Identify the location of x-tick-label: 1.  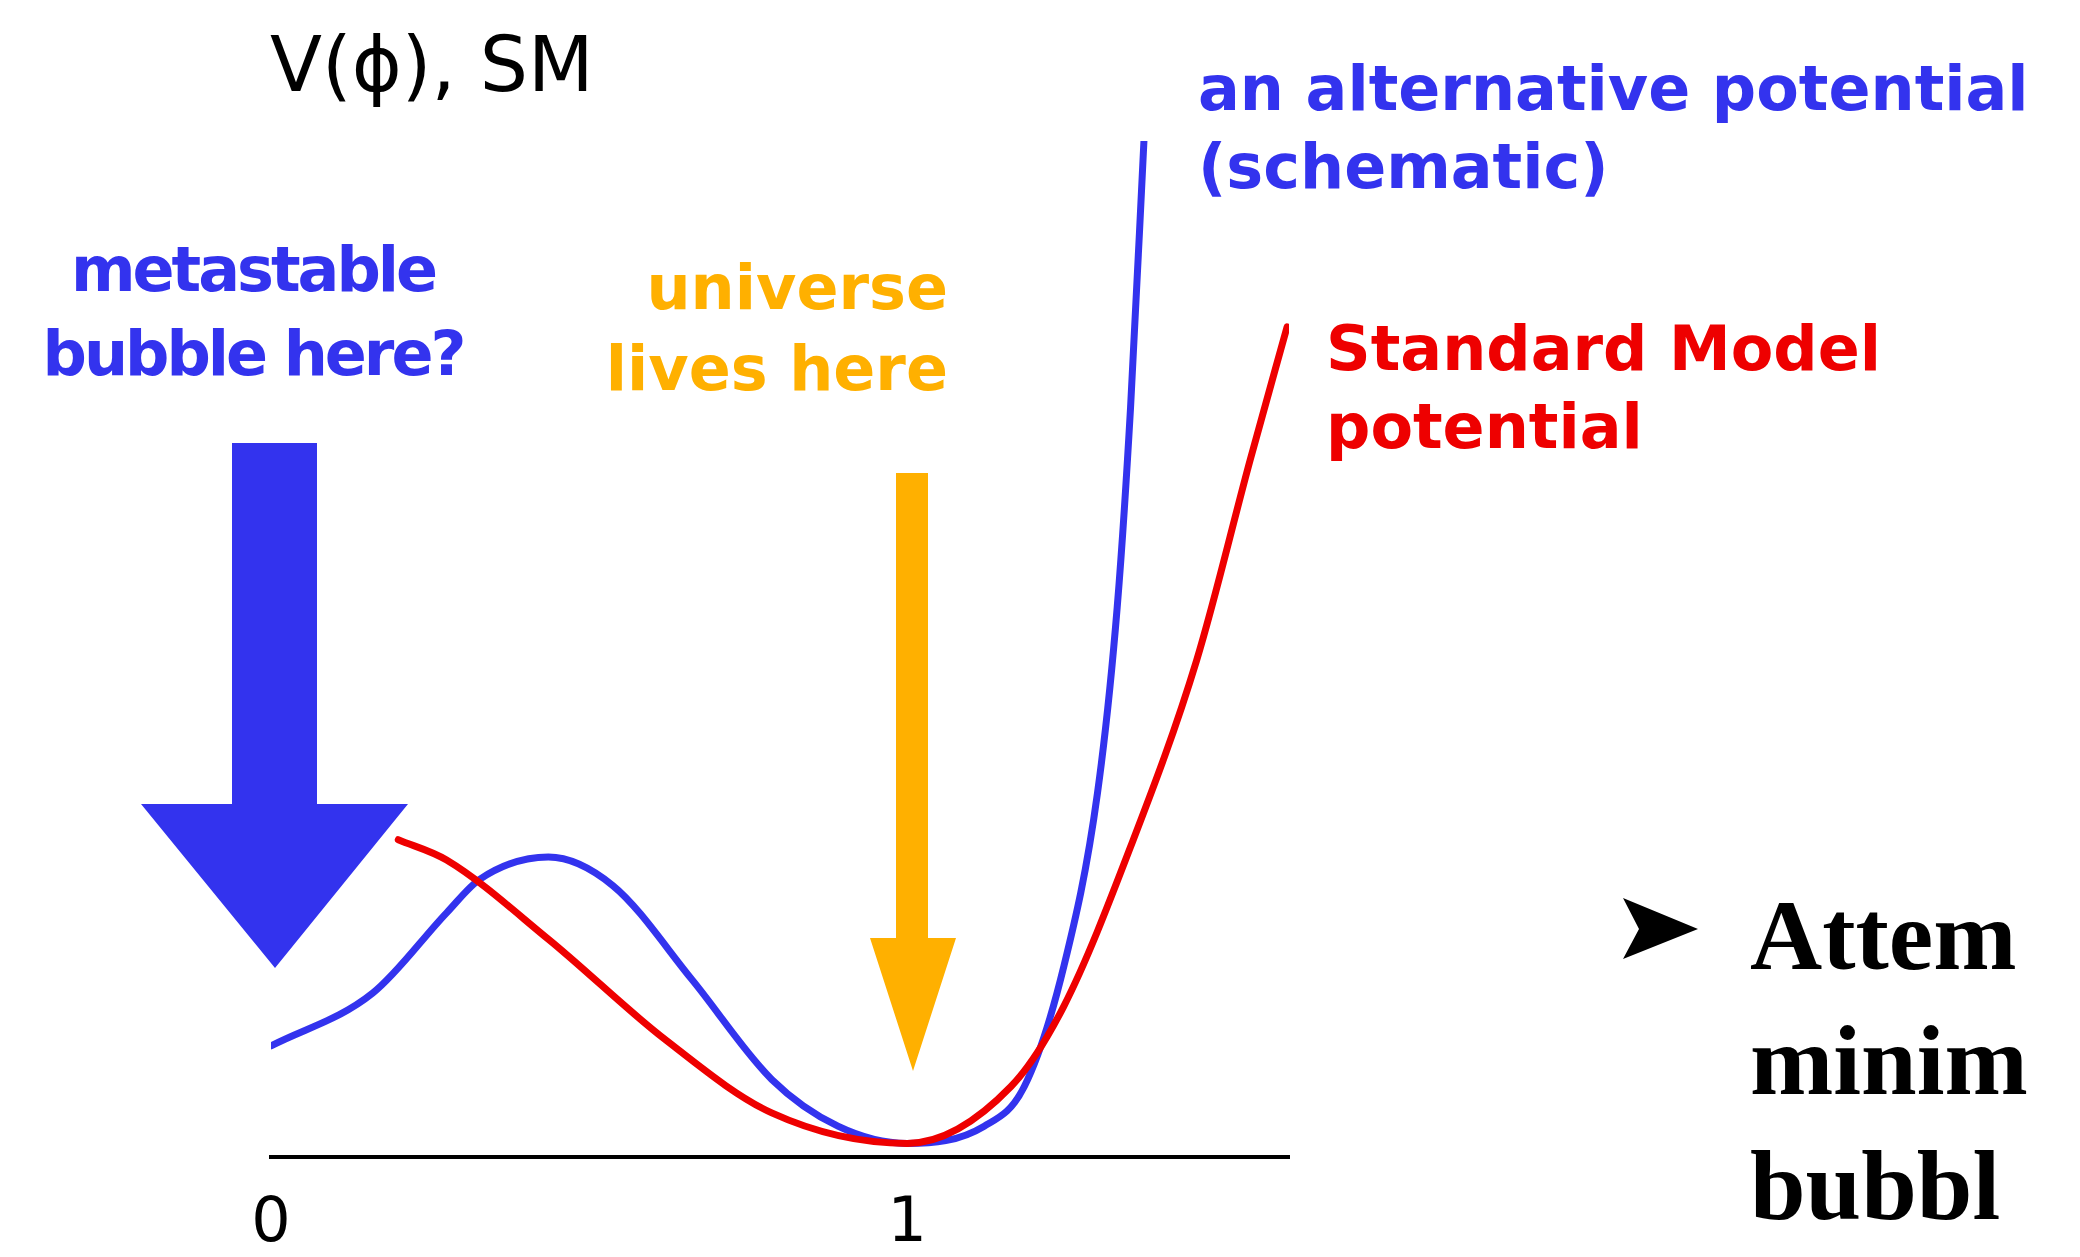
(907, 1219).